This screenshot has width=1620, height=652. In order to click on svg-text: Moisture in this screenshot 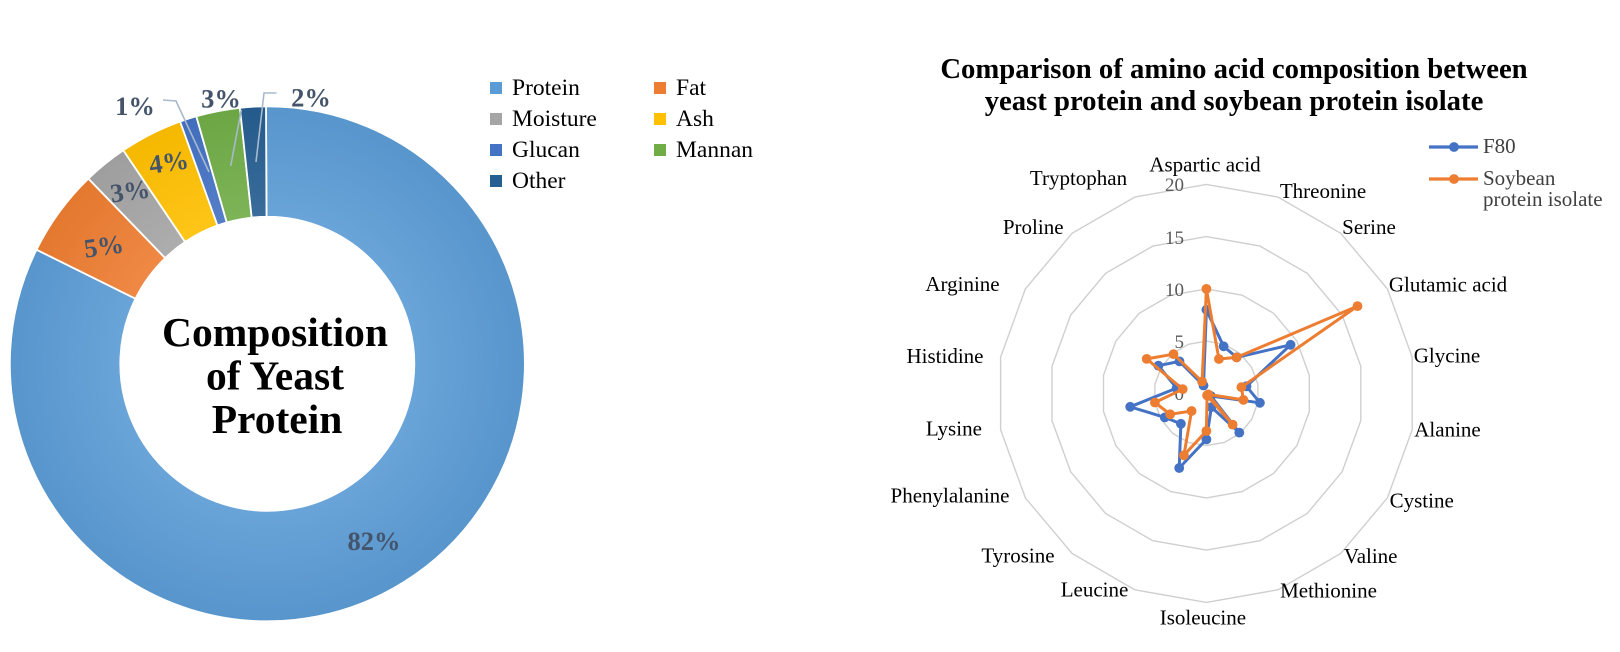, I will do `click(554, 119)`.